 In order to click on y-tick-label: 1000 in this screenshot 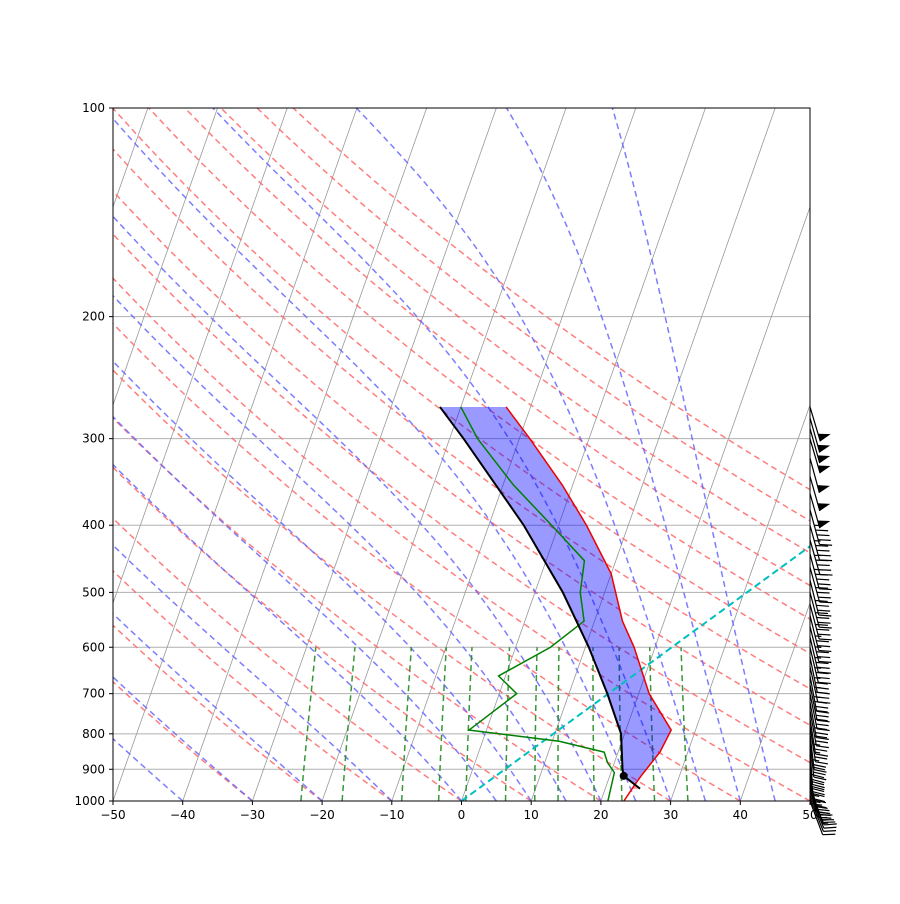, I will do `click(89, 801)`.